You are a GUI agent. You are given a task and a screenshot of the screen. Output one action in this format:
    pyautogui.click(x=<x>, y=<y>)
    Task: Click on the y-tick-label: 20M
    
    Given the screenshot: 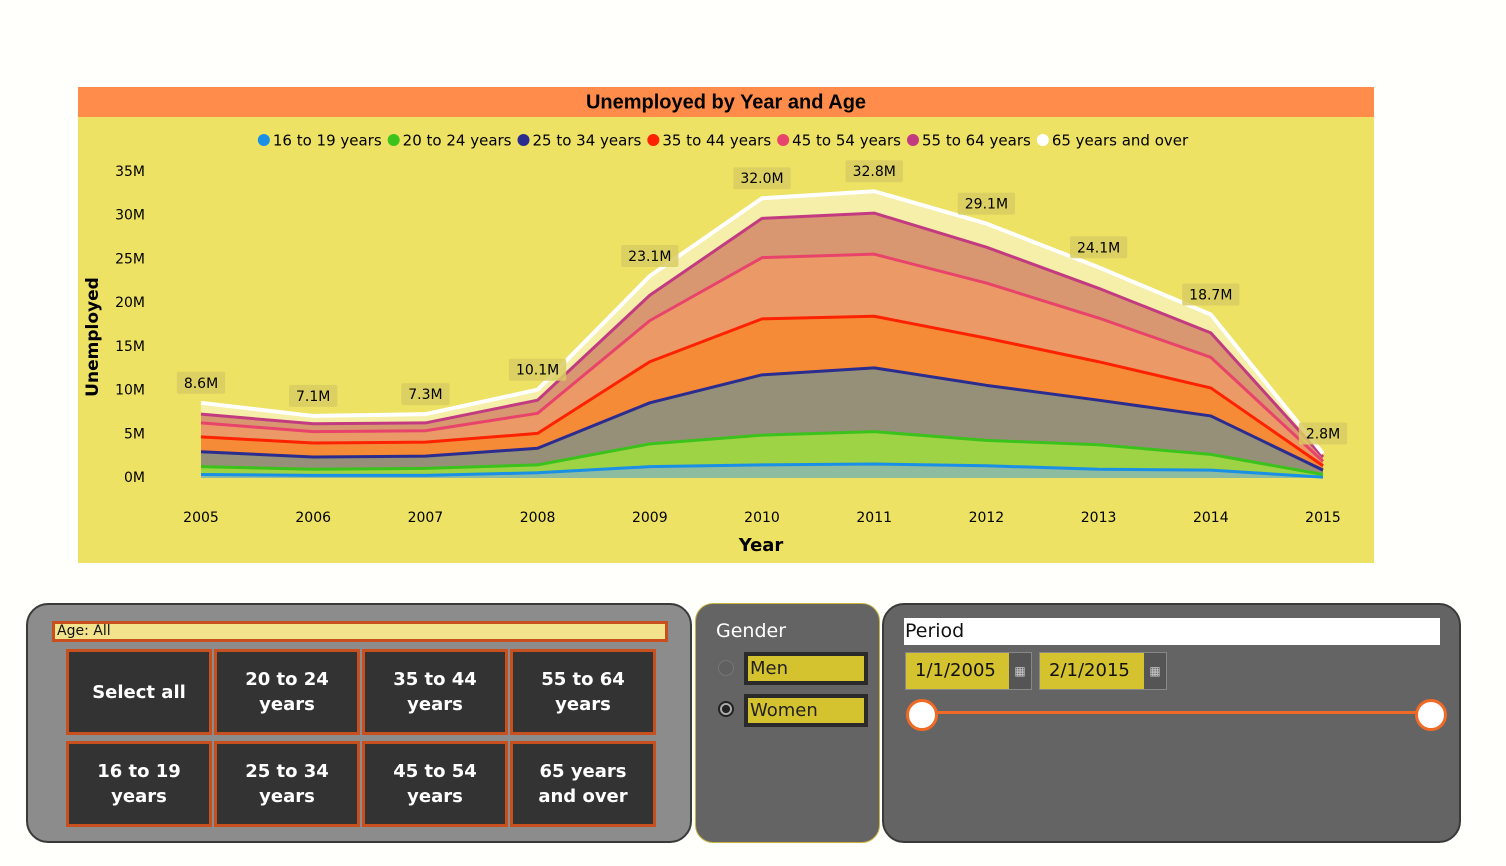 What is the action you would take?
    pyautogui.click(x=130, y=303)
    